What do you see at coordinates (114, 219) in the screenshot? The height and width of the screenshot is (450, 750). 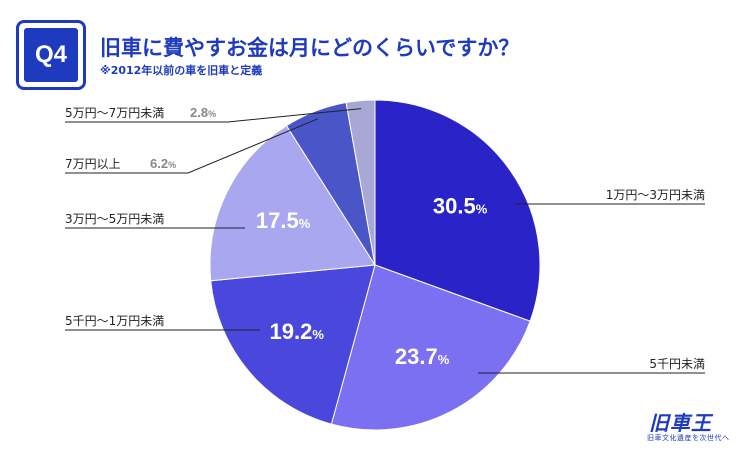 I see `slice-label: 3万円～5万円未満` at bounding box center [114, 219].